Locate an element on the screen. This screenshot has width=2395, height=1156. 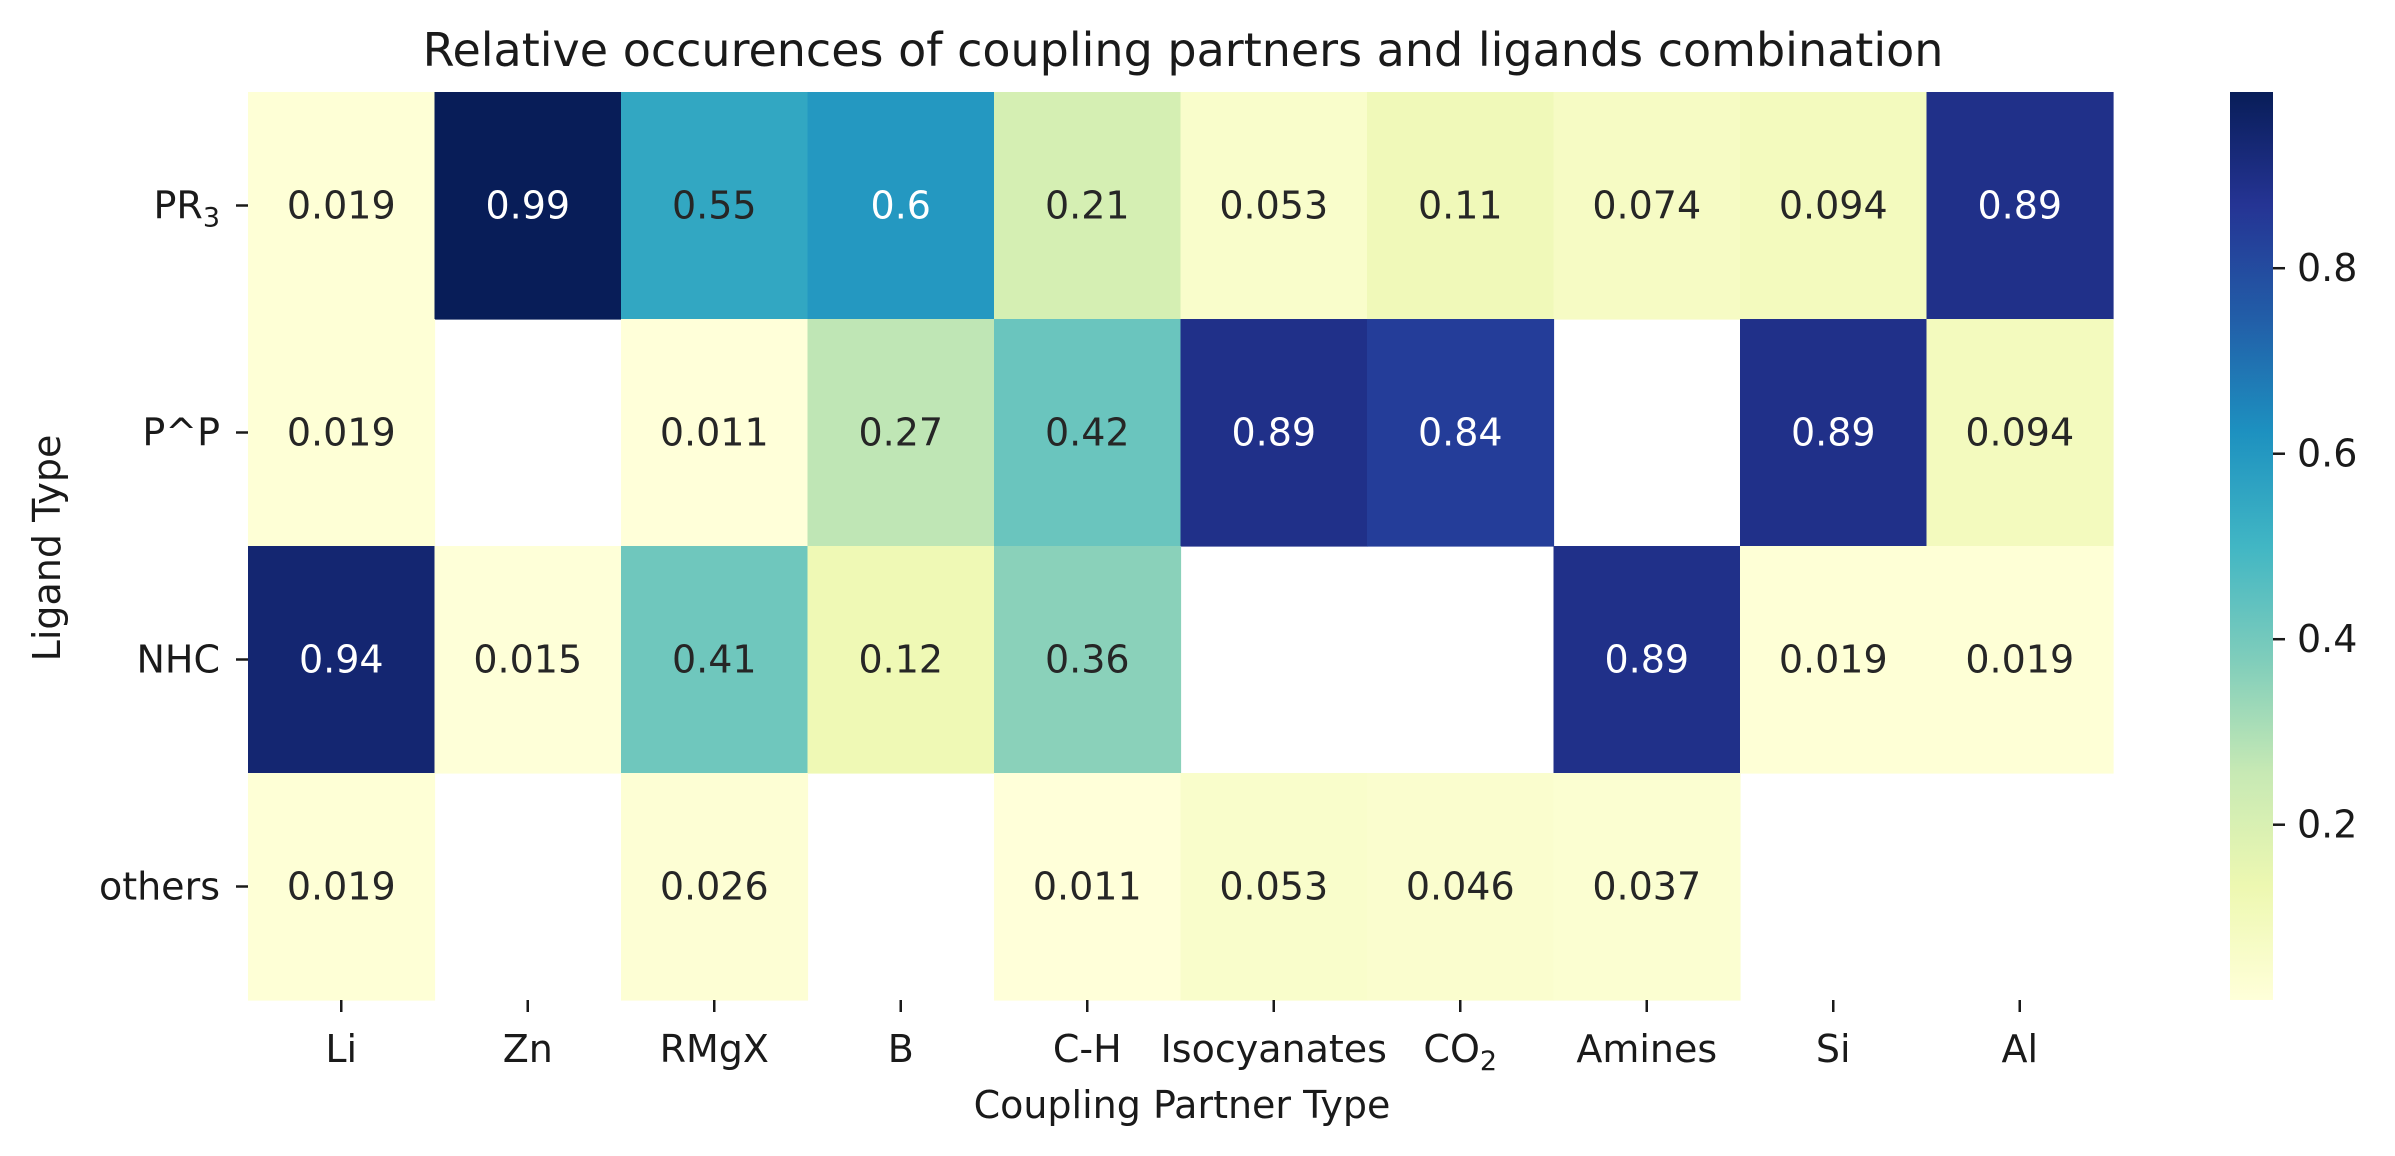
cell-value-label: 0.6 is located at coordinates (901, 206).